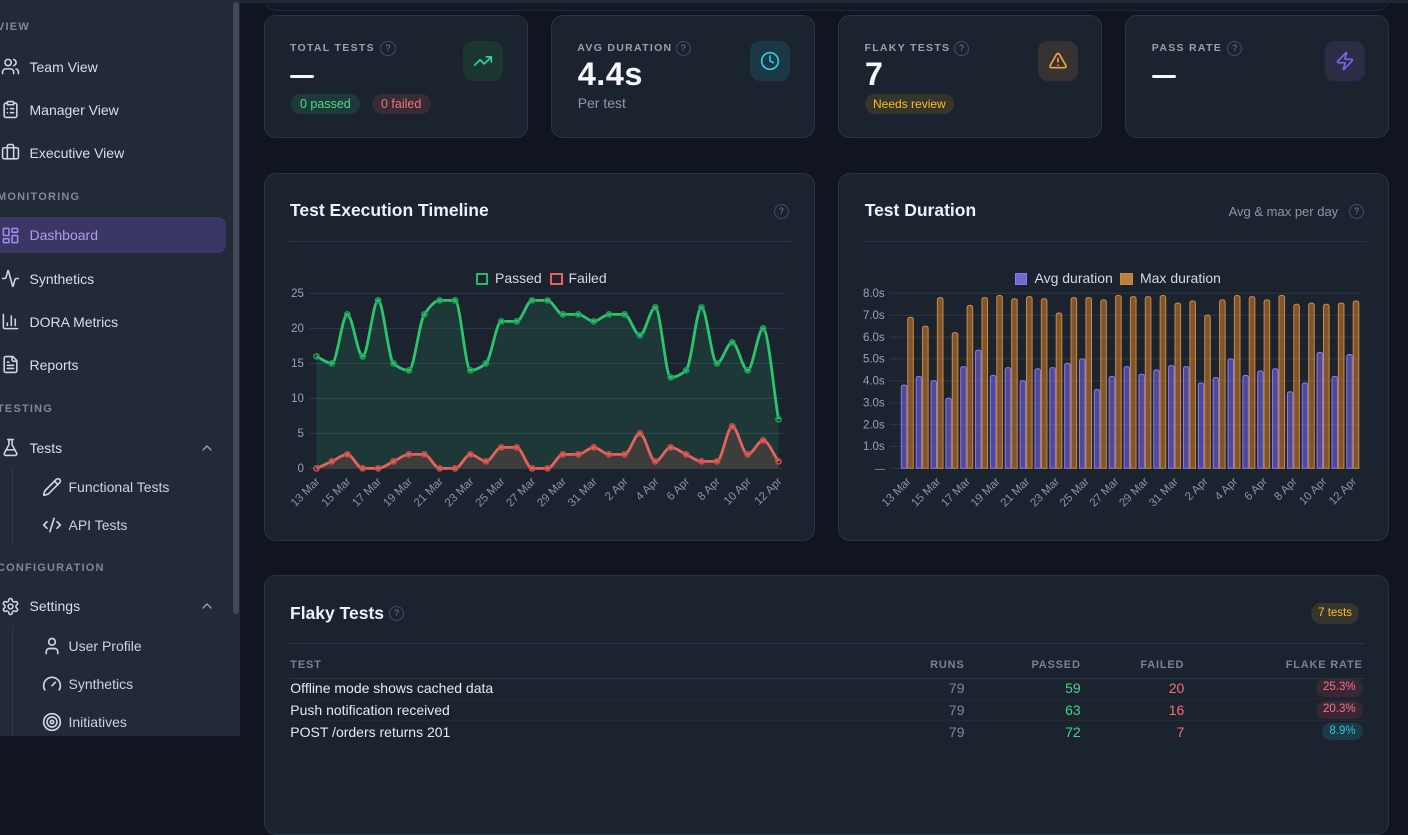  What do you see at coordinates (300, 469) in the screenshot?
I see `svg-text: 0` at bounding box center [300, 469].